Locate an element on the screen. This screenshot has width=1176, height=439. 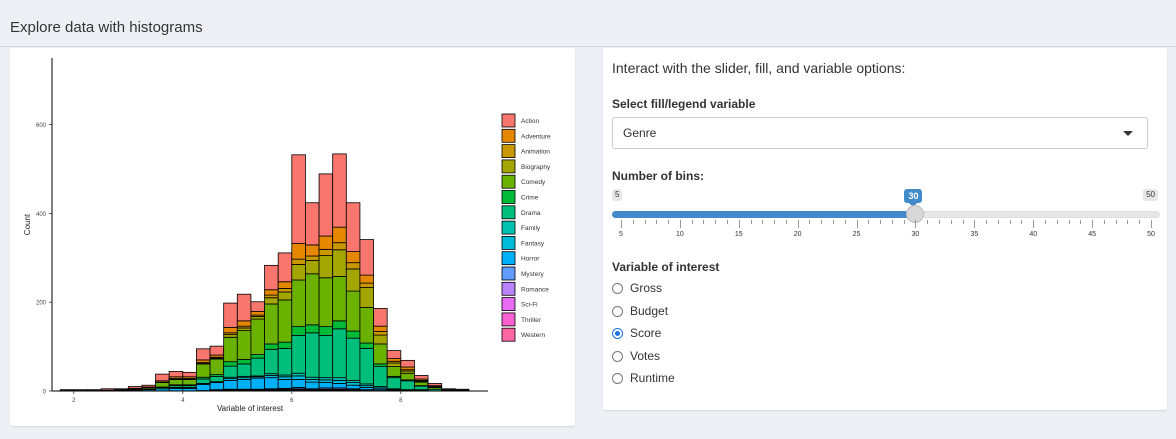
y-tick-label: 0 is located at coordinates (45, 393).